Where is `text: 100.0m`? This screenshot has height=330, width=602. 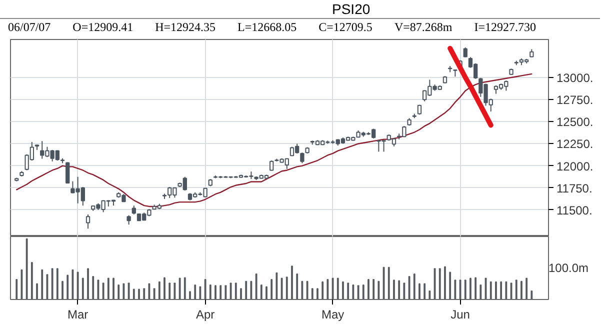 text: 100.0m is located at coordinates (568, 268).